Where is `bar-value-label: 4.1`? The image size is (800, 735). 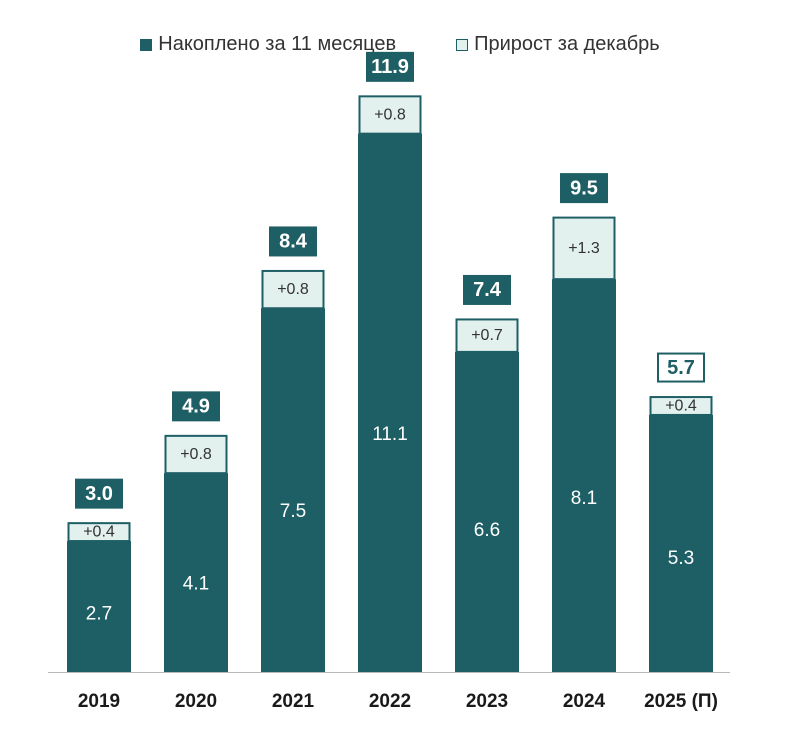
bar-value-label: 4.1 is located at coordinates (196, 584).